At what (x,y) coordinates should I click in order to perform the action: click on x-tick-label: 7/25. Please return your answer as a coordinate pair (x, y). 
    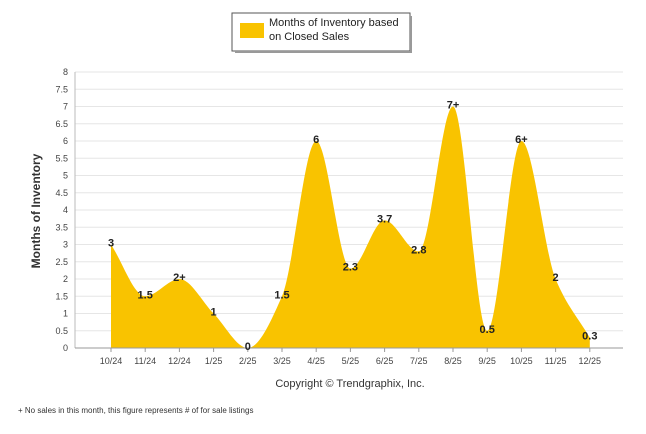
    Looking at the image, I should click on (419, 361).